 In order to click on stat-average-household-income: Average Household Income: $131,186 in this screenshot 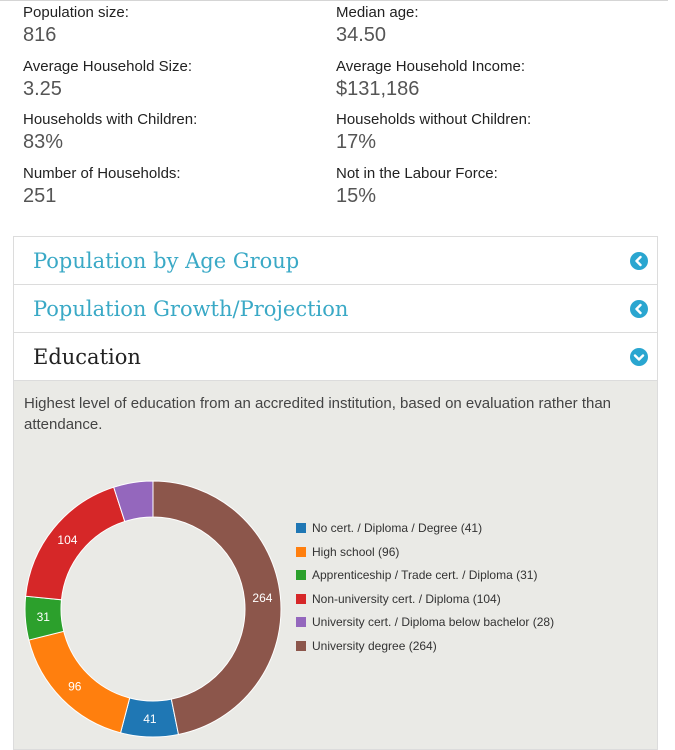, I will do `click(430, 79)`.